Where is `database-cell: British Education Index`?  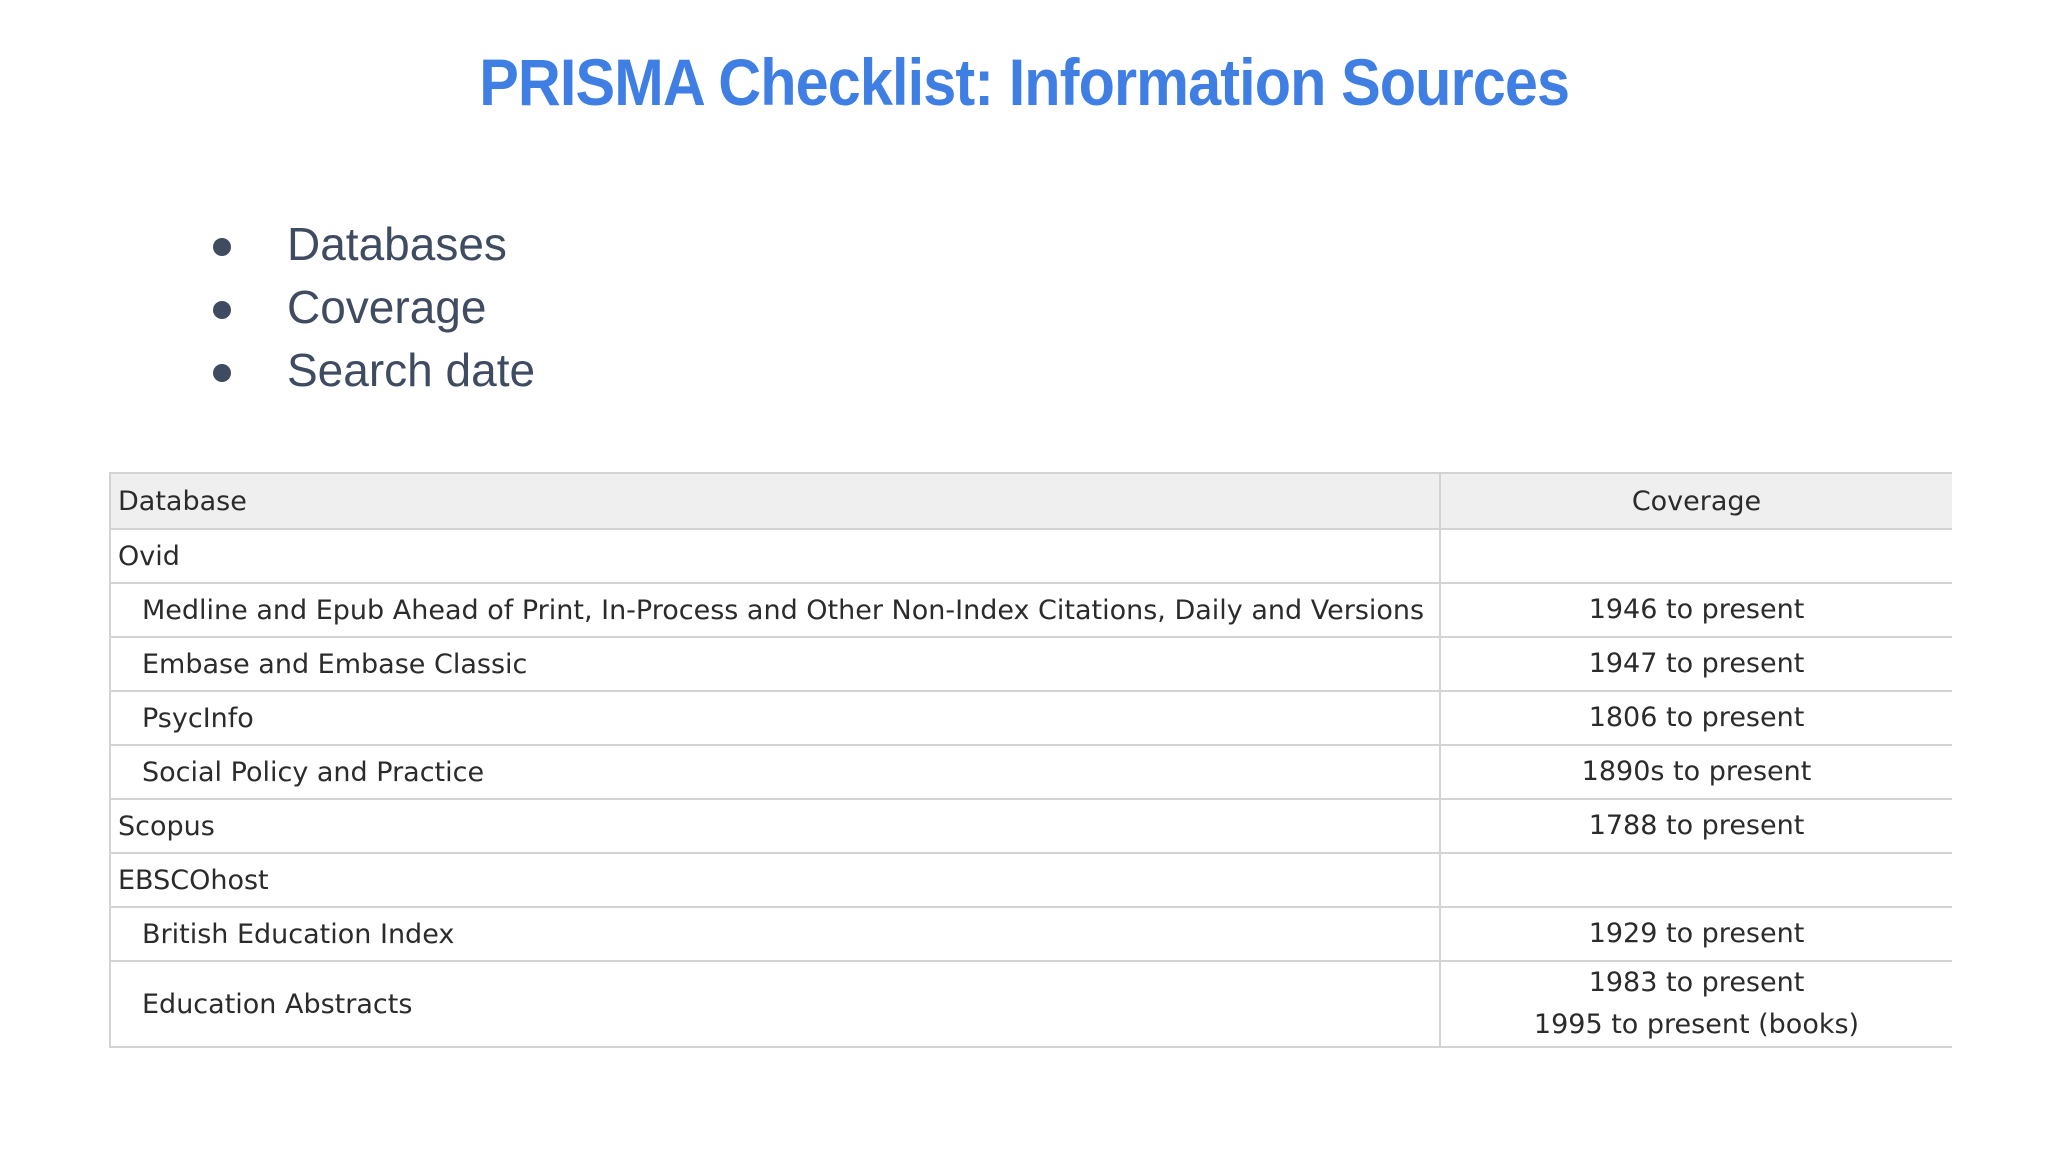
database-cell: British Education Index is located at coordinates (775, 934).